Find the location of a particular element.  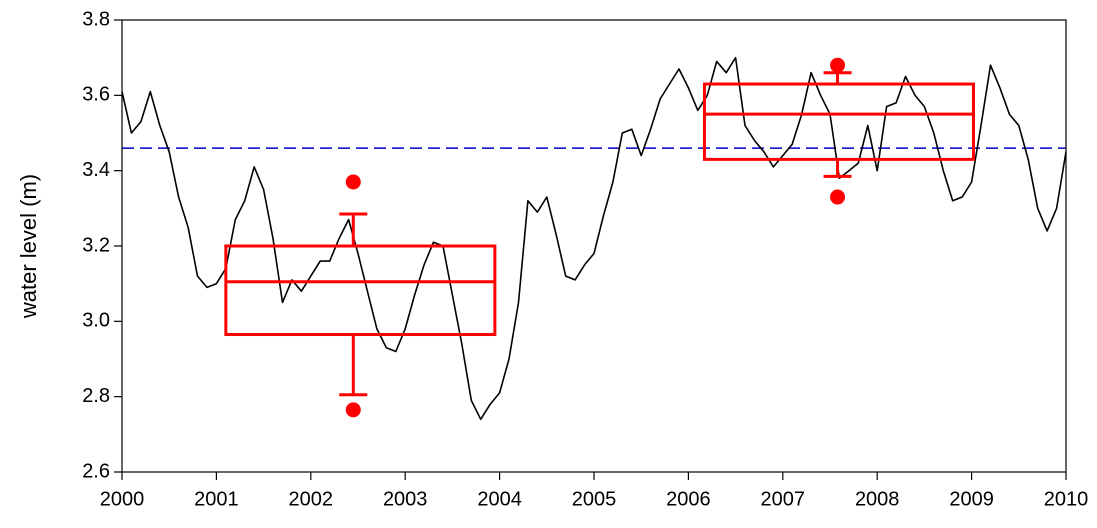

x-tick-label: 2010 is located at coordinates (1066, 499).